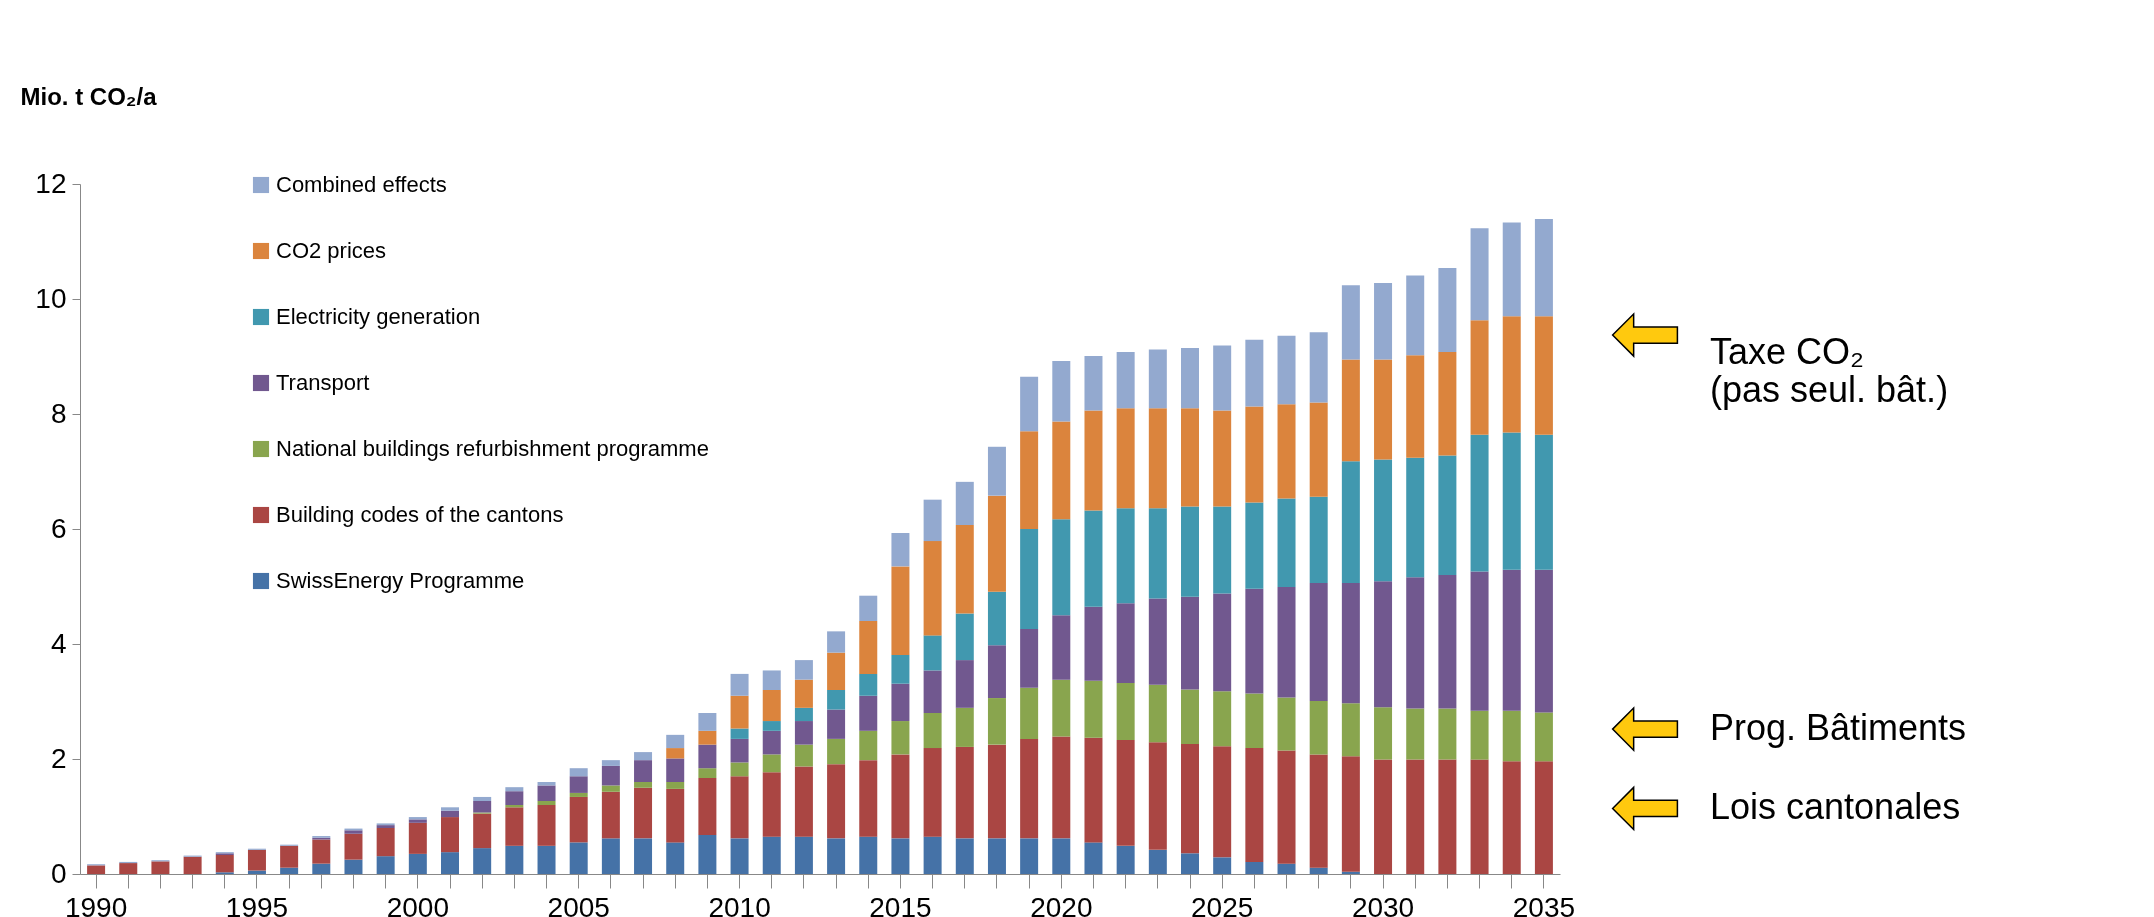  Describe the element at coordinates (361, 184) in the screenshot. I see `legend-label: Combined effects` at that location.